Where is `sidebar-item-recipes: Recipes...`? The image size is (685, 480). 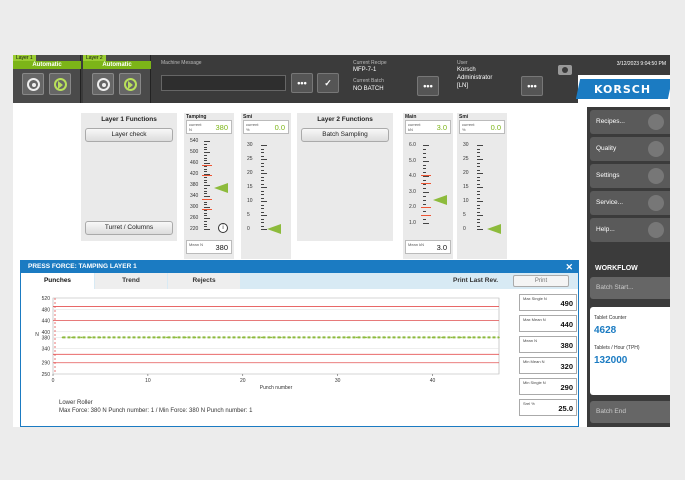 sidebar-item-recipes: Recipes... is located at coordinates (630, 122).